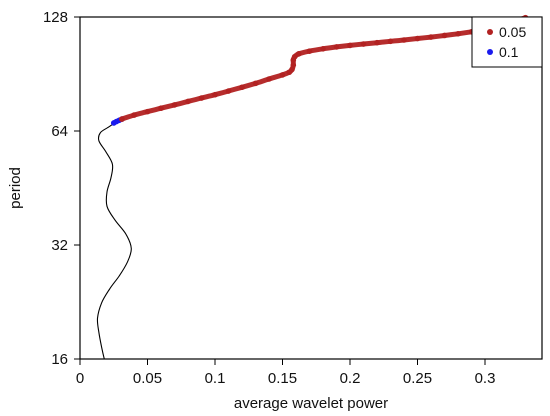 This screenshot has height=416, width=550. What do you see at coordinates (417, 378) in the screenshot?
I see `x-tick-label: 0.25` at bounding box center [417, 378].